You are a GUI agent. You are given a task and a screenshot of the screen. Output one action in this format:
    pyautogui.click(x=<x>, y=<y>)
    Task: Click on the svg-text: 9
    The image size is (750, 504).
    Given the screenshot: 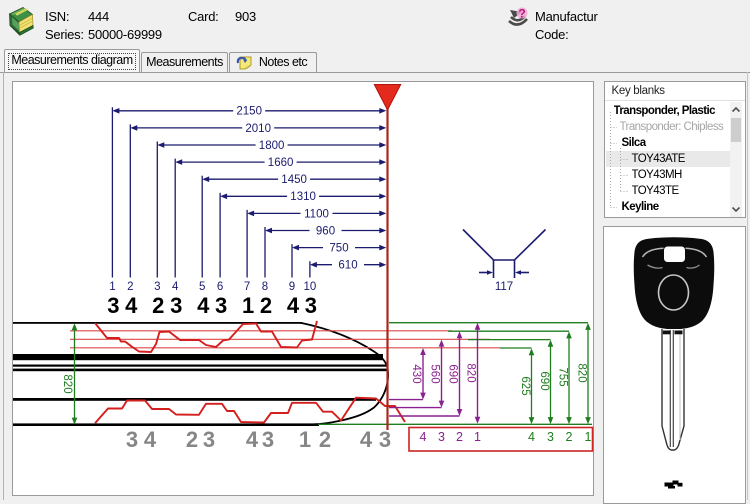 What is the action you would take?
    pyautogui.click(x=292, y=287)
    